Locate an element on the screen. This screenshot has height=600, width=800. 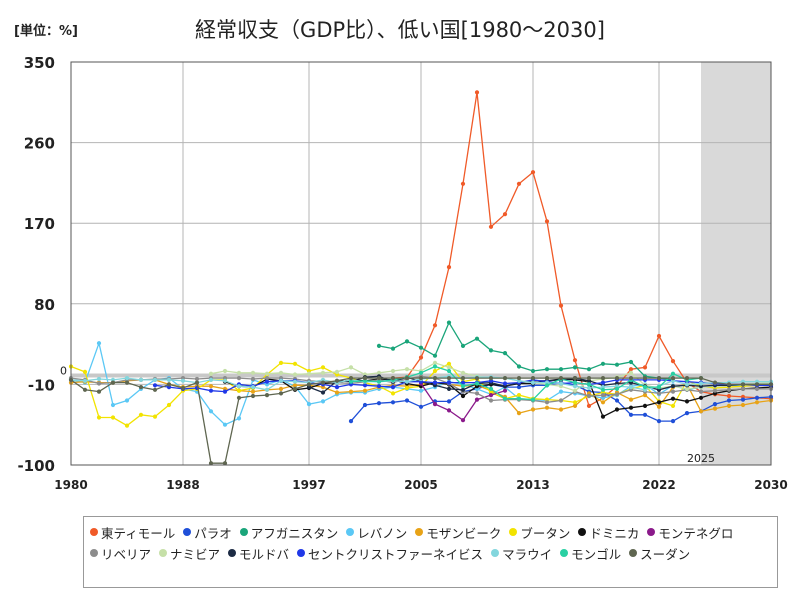
legend-label: ブータン is located at coordinates (545, 533).